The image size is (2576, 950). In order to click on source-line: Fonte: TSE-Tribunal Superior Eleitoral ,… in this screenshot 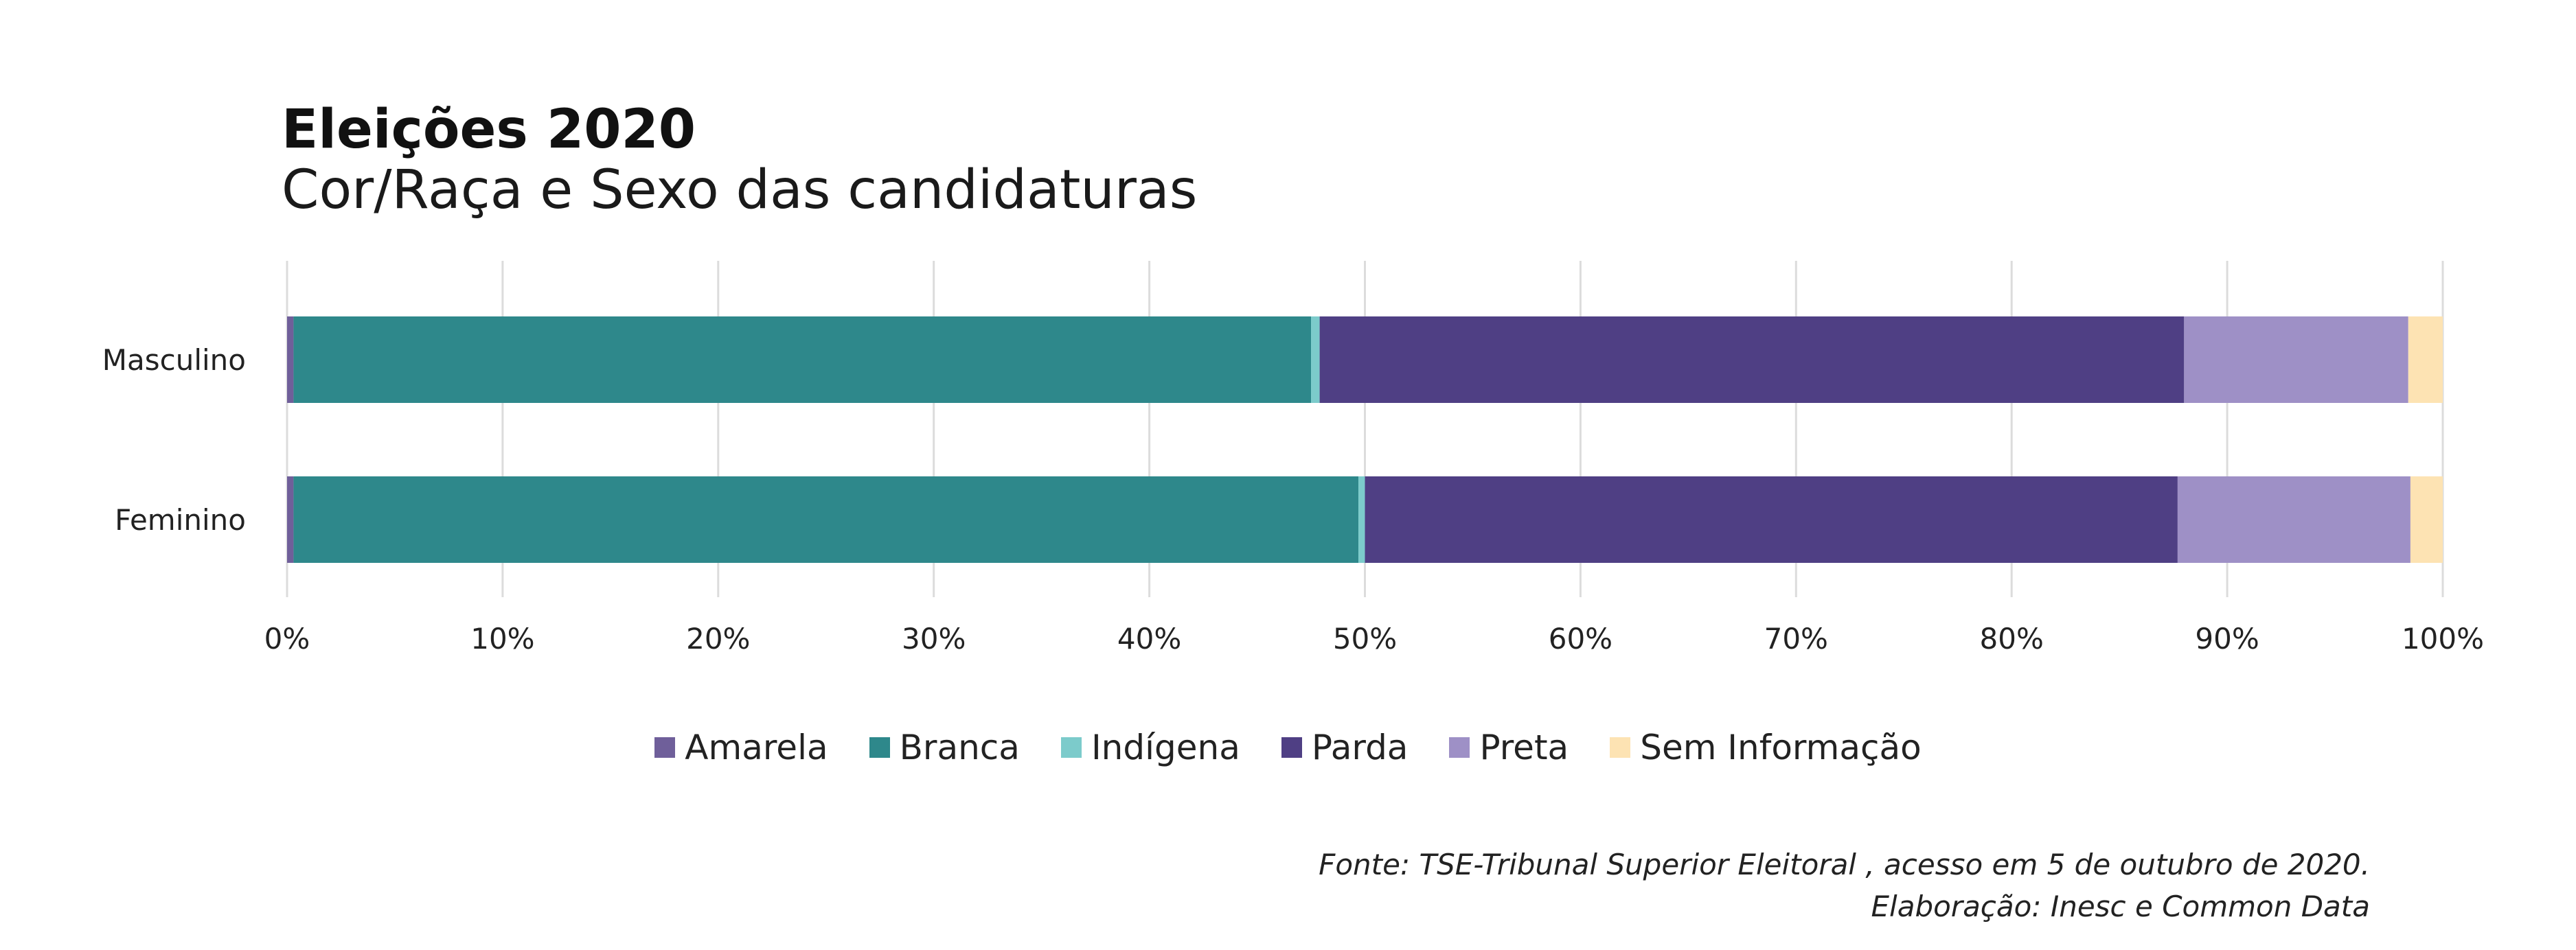, I will do `click(1844, 864)`.